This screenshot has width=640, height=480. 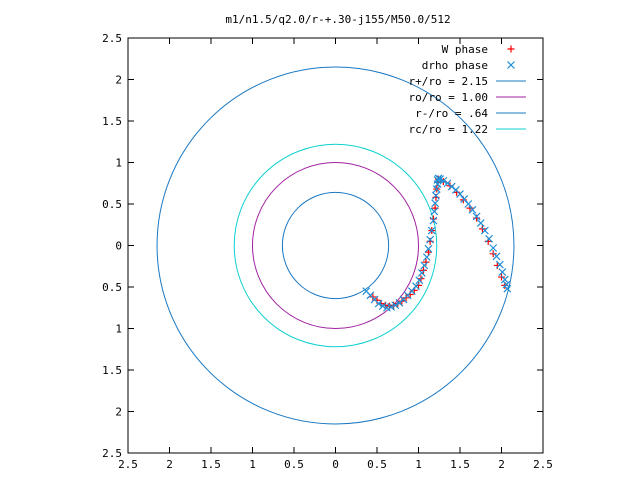 What do you see at coordinates (451, 113) in the screenshot?
I see `legend-label: r-/ro = .64` at bounding box center [451, 113].